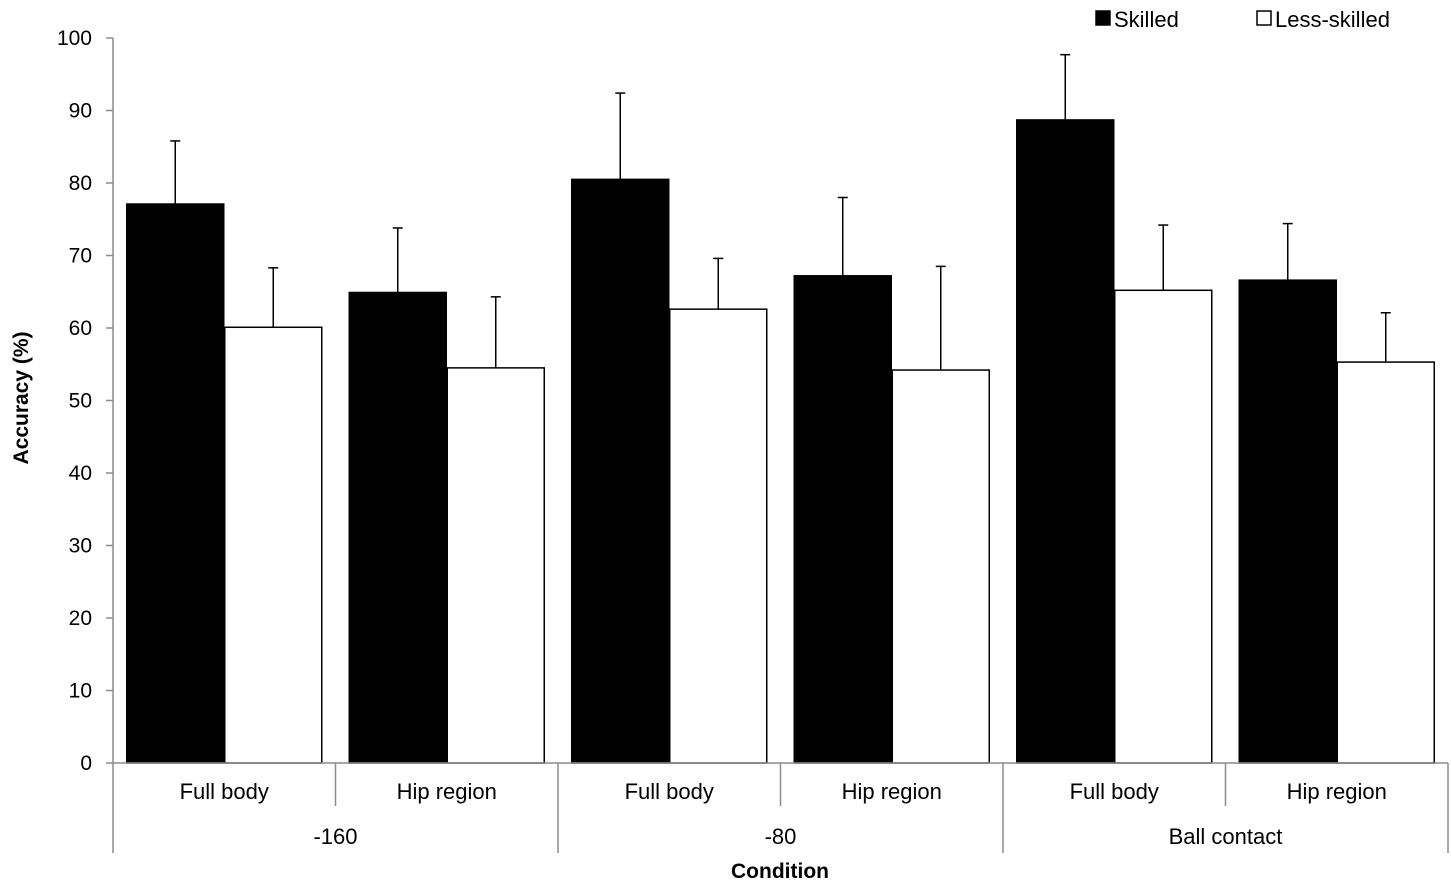 This screenshot has width=1451, height=882. What do you see at coordinates (80, 618) in the screenshot?
I see `y-tick-label: 20` at bounding box center [80, 618].